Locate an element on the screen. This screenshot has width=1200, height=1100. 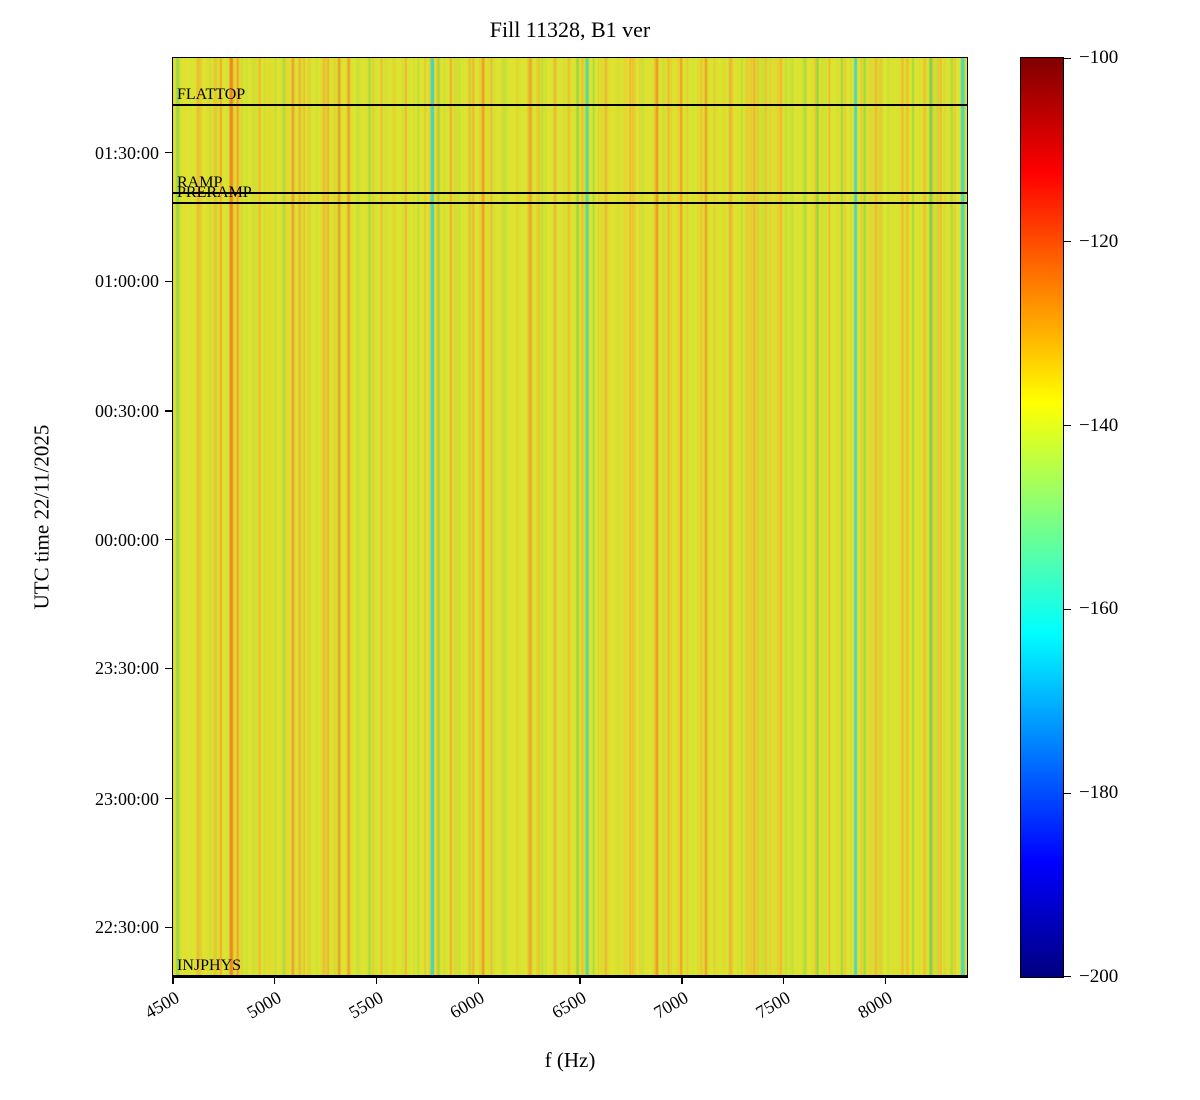
x-axis-label: f (Hz) is located at coordinates (570, 1060).